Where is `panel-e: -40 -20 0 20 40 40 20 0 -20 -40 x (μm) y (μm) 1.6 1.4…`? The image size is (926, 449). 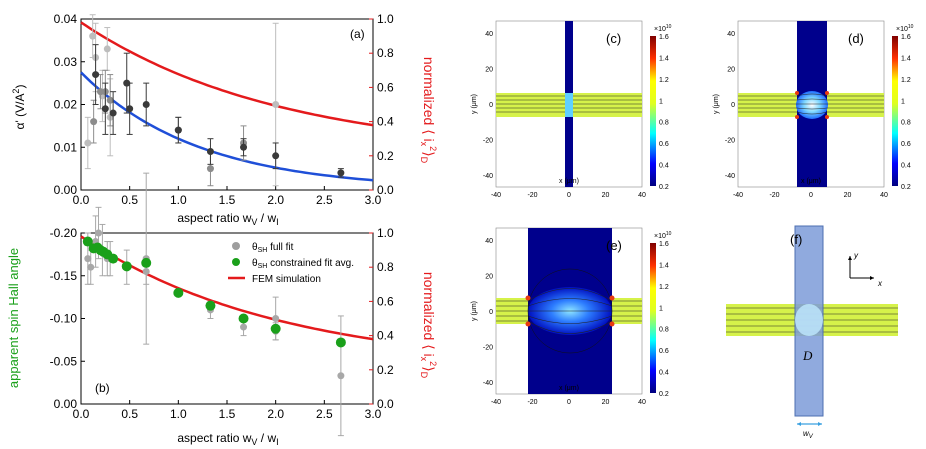
panel-e: -40 -20 0 20 40 40 20 0 -20 -40 x (μm) y (μm) 1.6 1.4… is located at coordinates (571, 316).